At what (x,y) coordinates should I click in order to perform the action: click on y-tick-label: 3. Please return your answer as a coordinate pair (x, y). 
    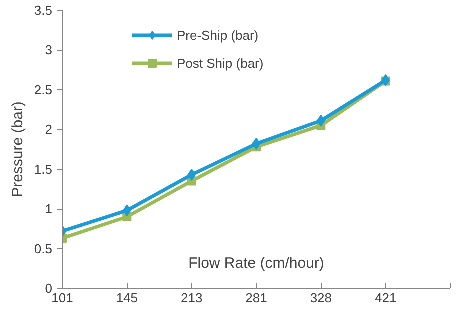
    Looking at the image, I should click on (49, 50).